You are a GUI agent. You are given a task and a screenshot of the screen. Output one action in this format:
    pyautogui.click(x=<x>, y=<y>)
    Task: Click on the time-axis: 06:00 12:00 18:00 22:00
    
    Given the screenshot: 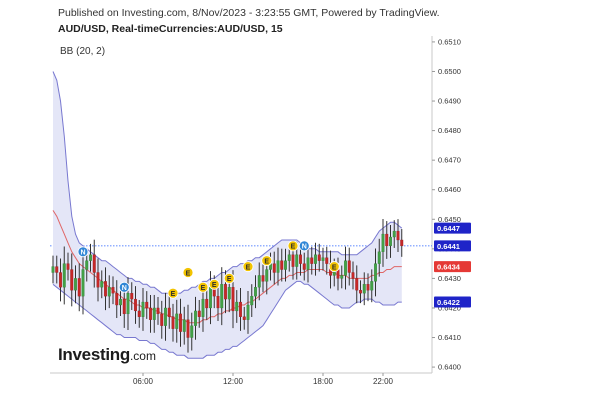 What is the action you would take?
    pyautogui.click(x=263, y=379)
    